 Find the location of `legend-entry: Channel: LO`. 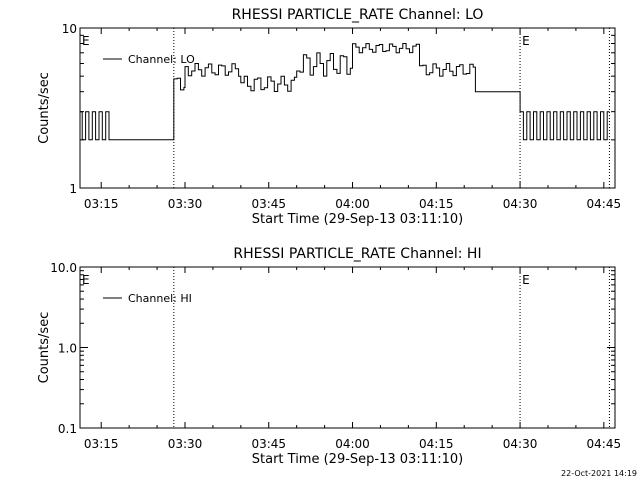

legend-entry: Channel: LO is located at coordinates (161, 59).